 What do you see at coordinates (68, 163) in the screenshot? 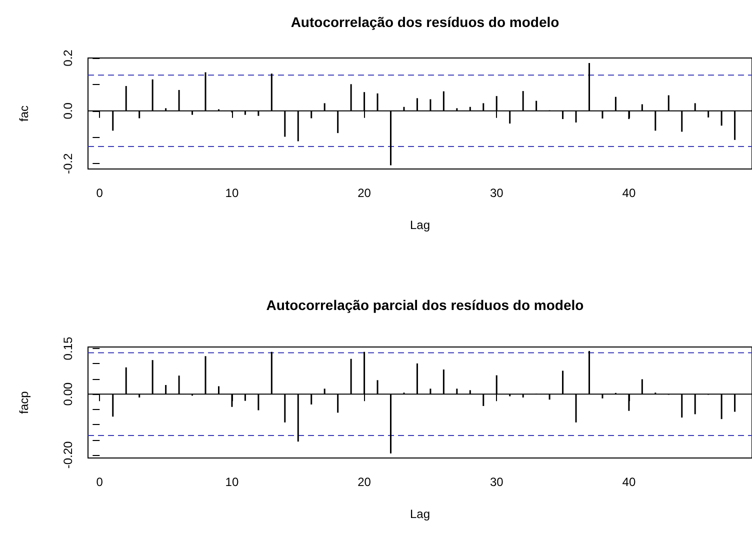
I see `y-tick-label: -0.2` at bounding box center [68, 163].